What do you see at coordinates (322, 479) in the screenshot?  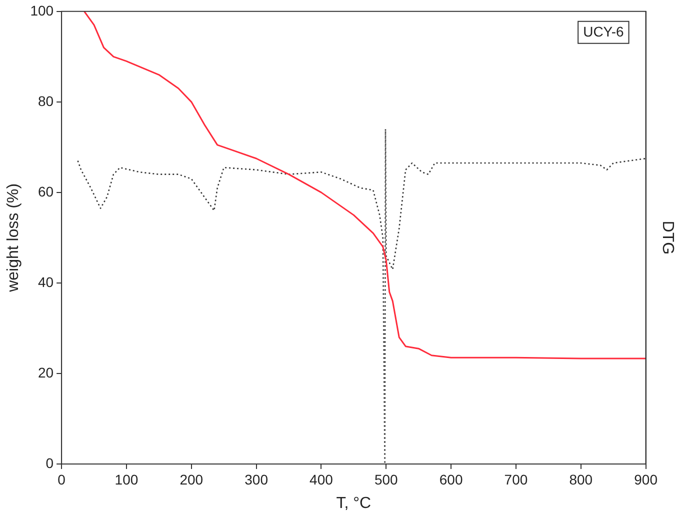 I see `x-tick-label: 400` at bounding box center [322, 479].